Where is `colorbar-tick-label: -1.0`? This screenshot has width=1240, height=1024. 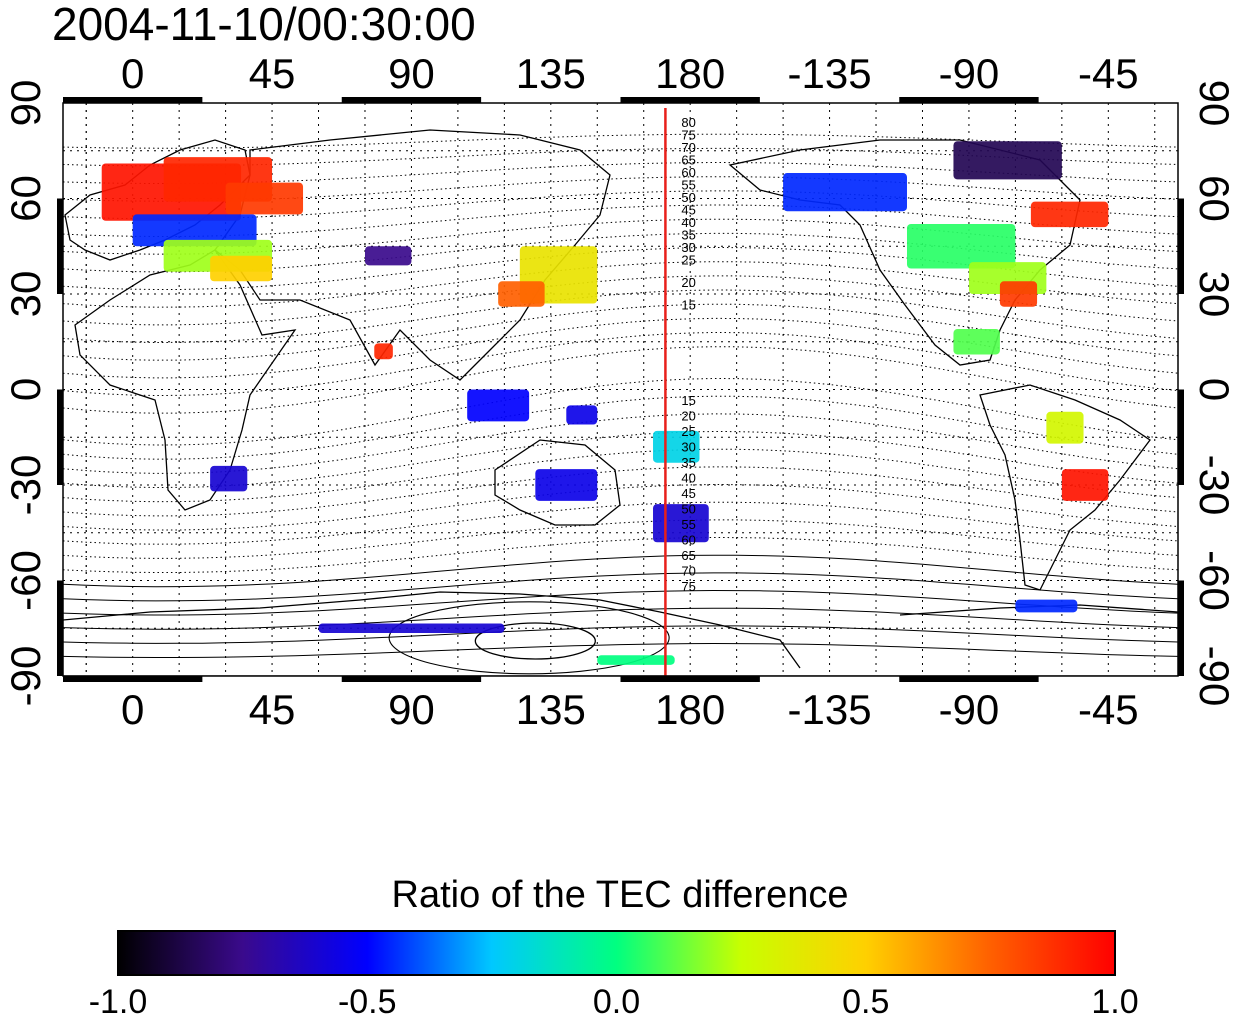 colorbar-tick-label: -1.0 is located at coordinates (118, 1002).